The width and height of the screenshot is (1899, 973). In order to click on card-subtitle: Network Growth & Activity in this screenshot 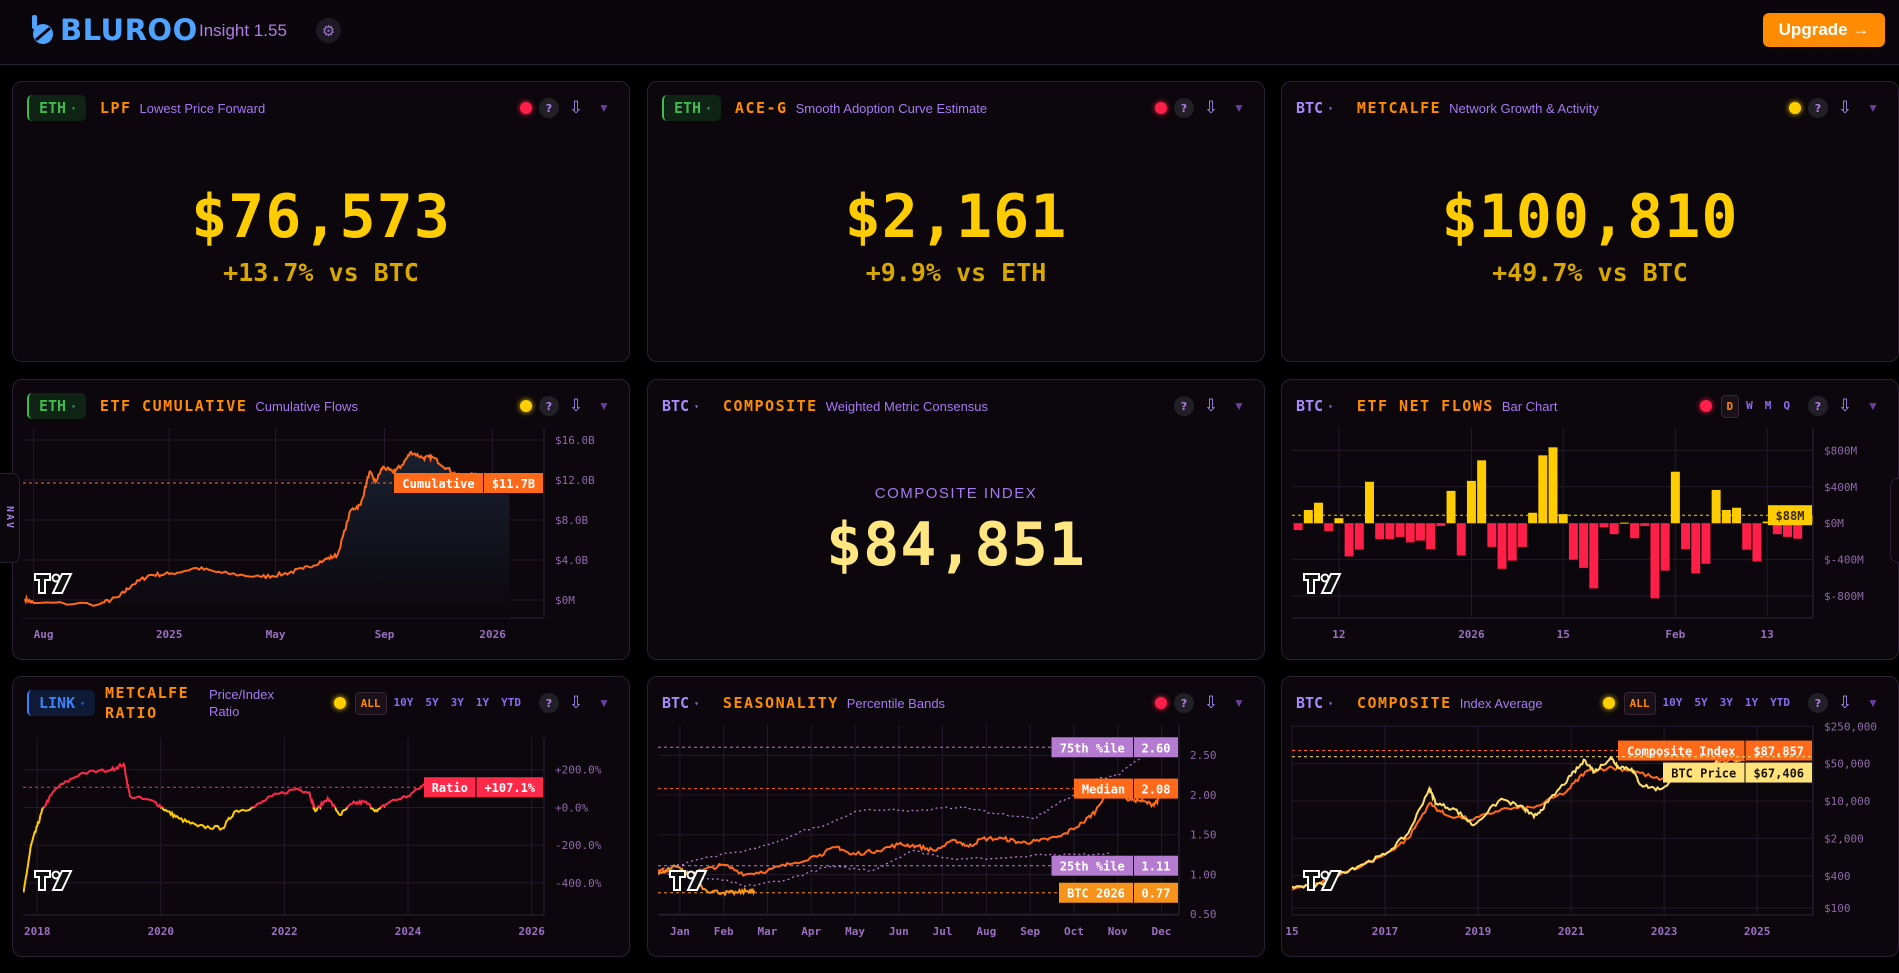, I will do `click(1524, 108)`.